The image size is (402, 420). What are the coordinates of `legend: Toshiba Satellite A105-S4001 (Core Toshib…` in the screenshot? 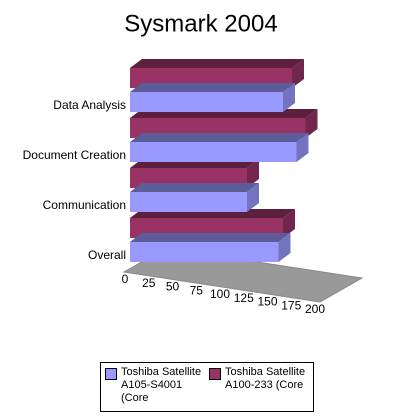 It's located at (207, 387).